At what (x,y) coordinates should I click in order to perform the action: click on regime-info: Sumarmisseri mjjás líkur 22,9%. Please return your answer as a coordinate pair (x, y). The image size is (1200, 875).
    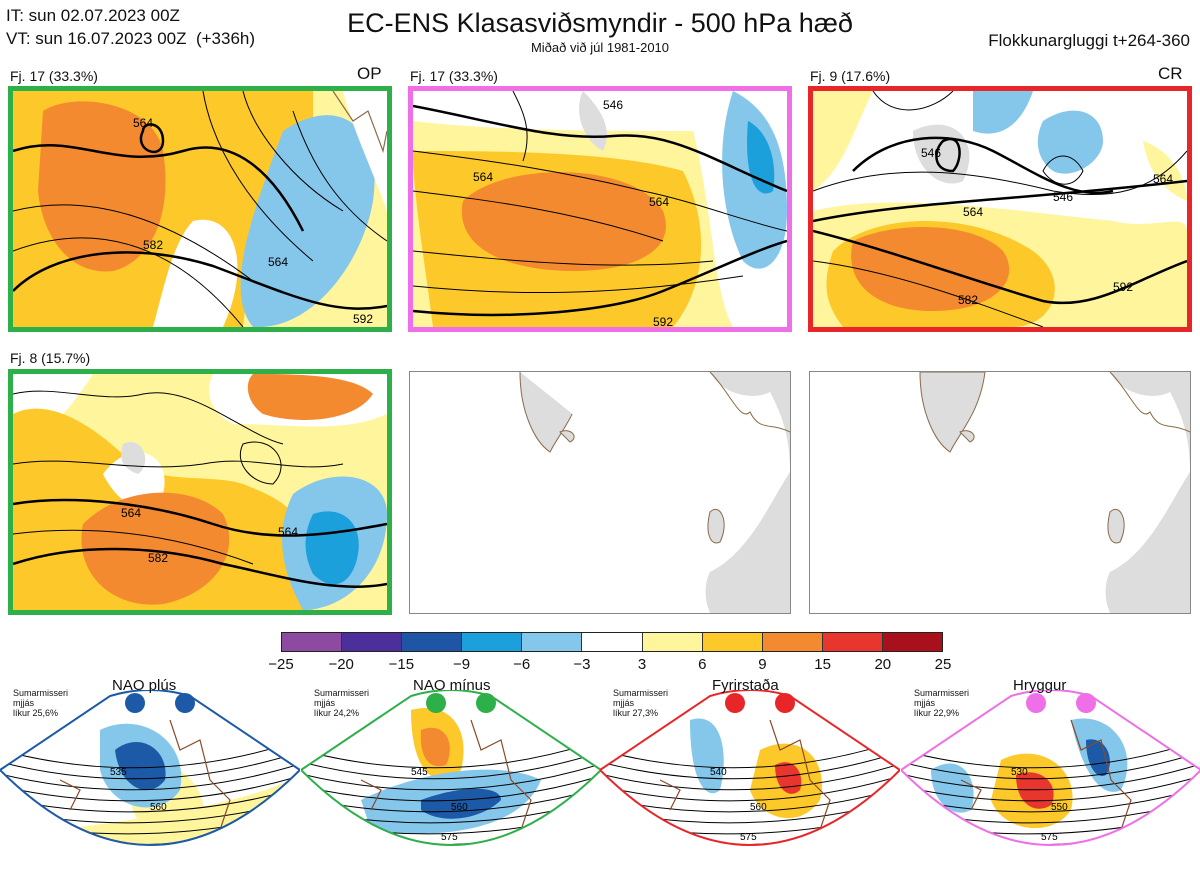
    Looking at the image, I should click on (941, 703).